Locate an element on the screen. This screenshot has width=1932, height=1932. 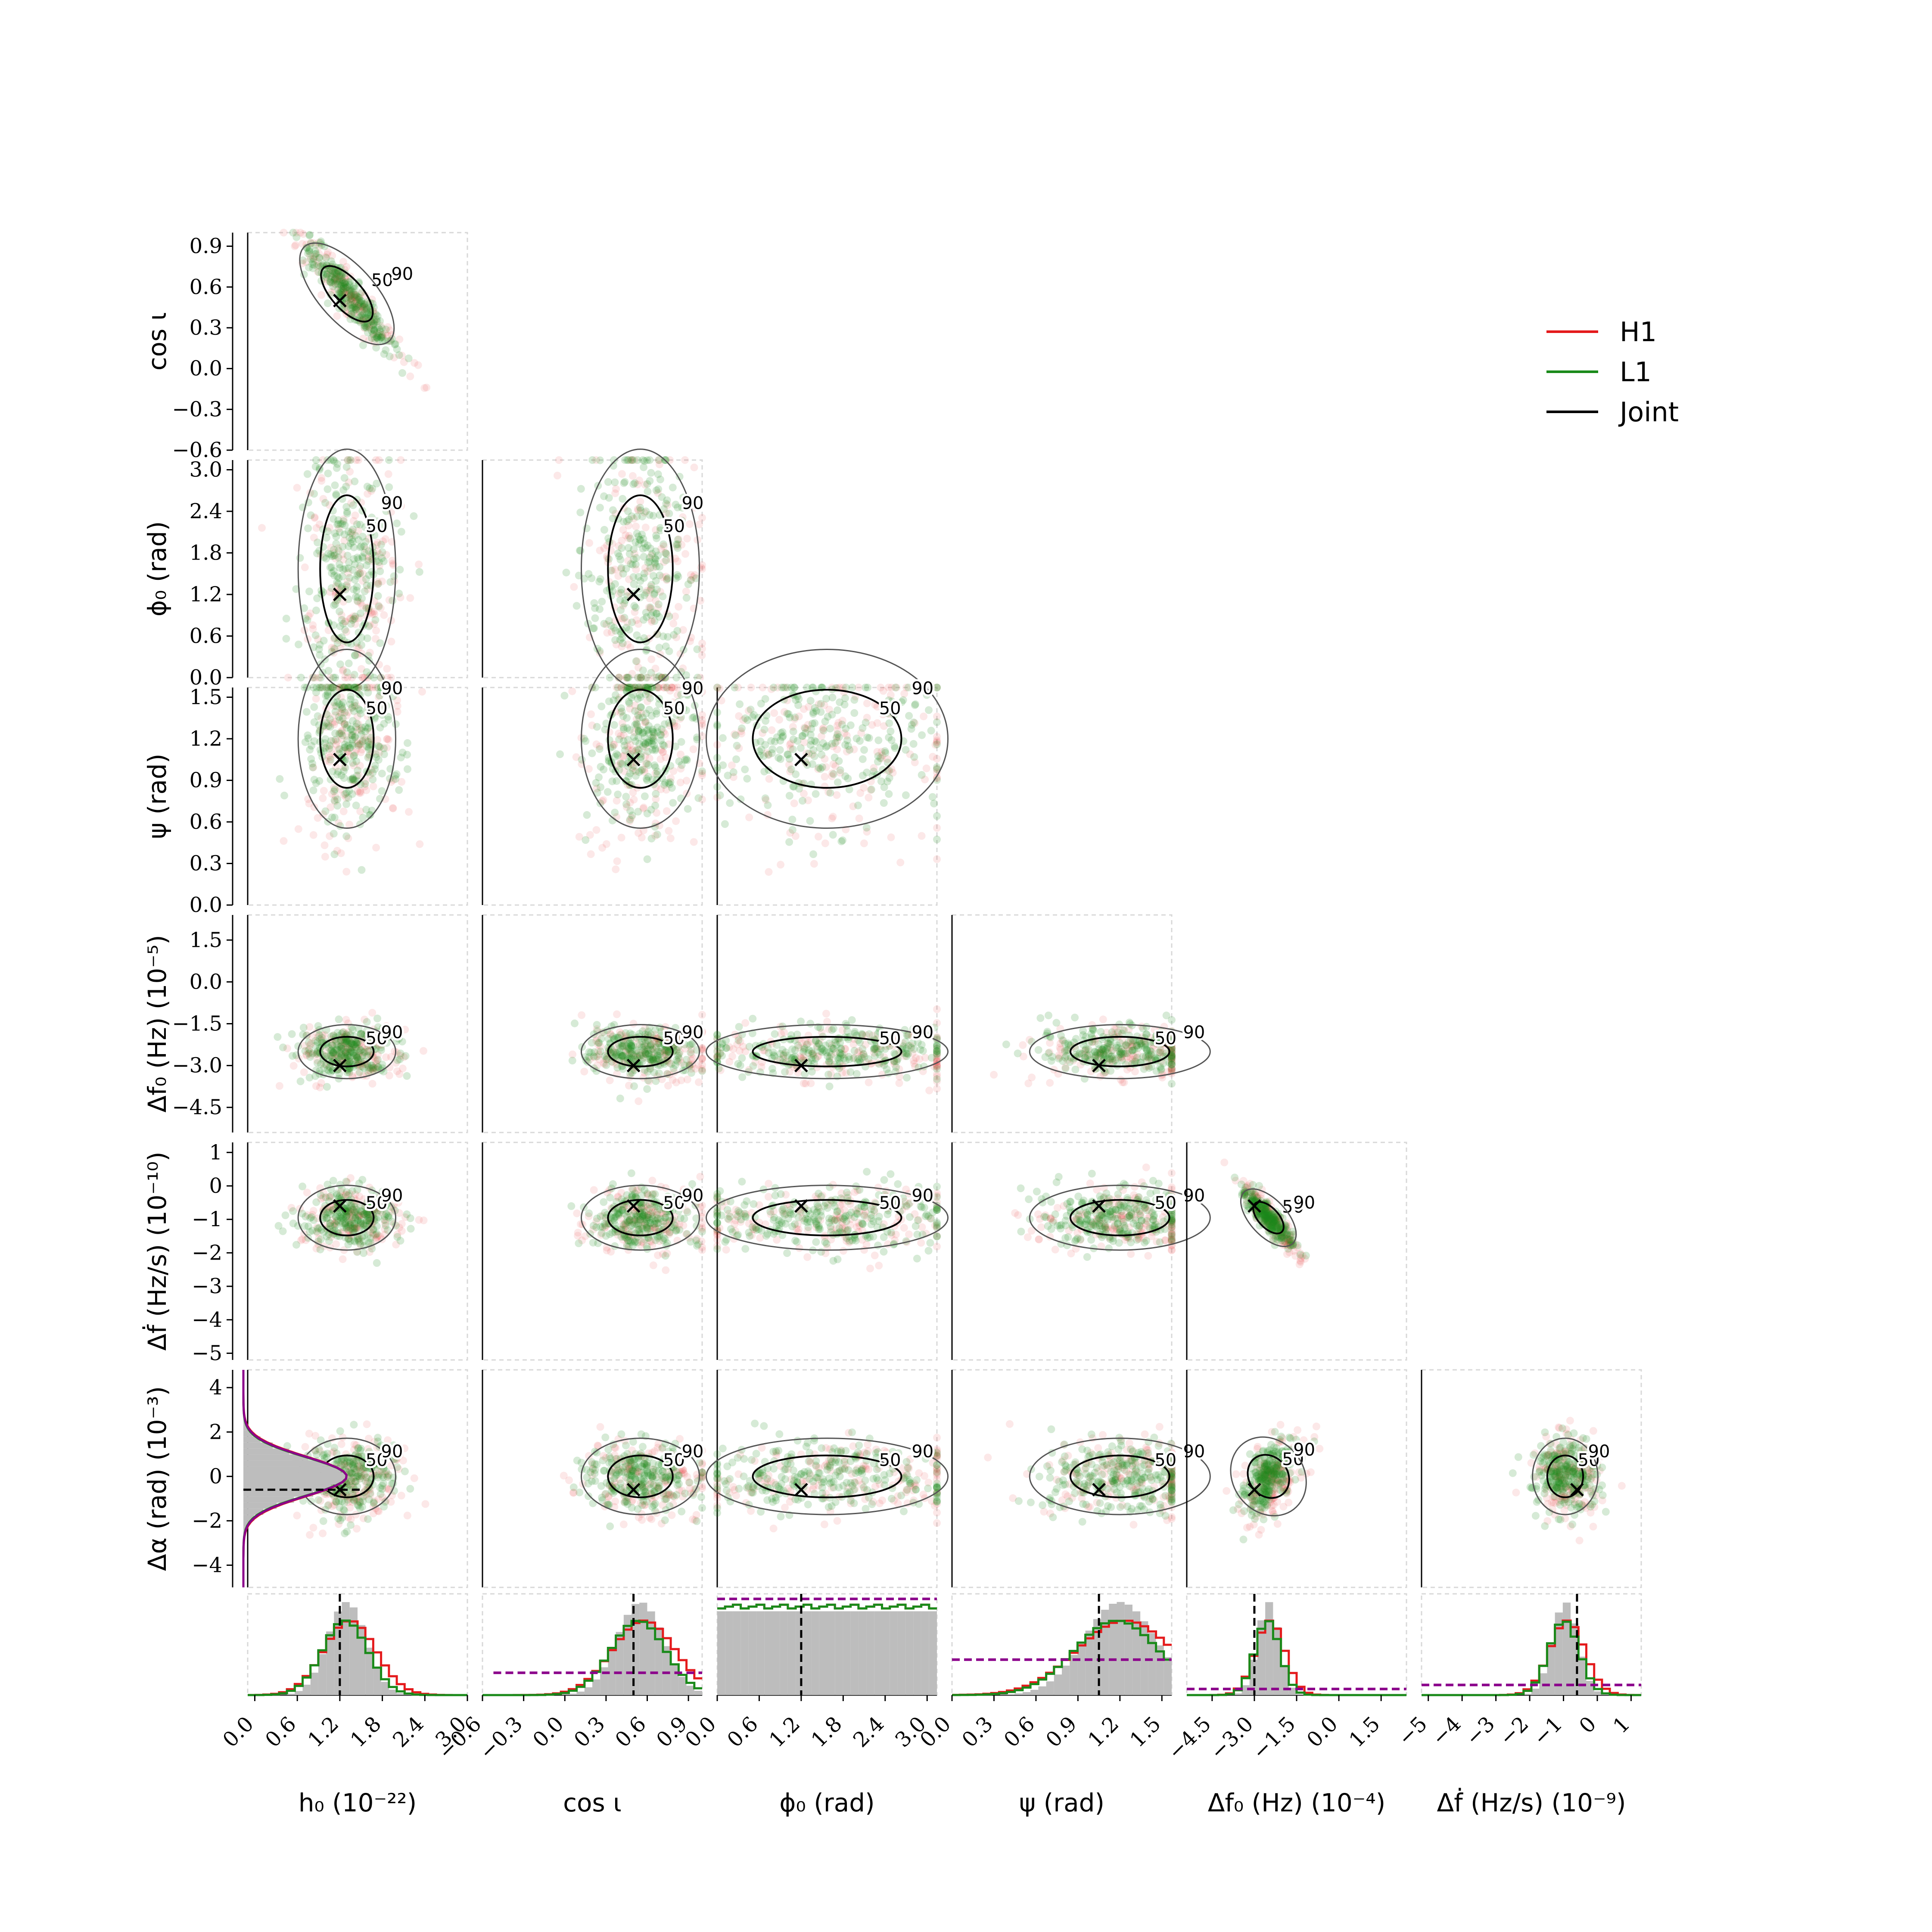
y-tick-label: −4.5 is located at coordinates (197, 1108).